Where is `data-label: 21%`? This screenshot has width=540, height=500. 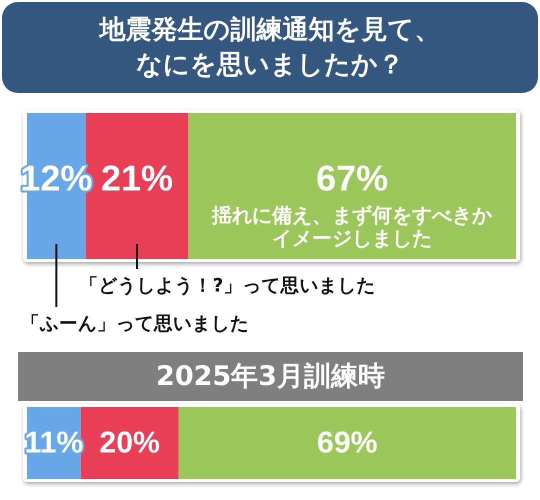 data-label: 21% is located at coordinates (137, 178).